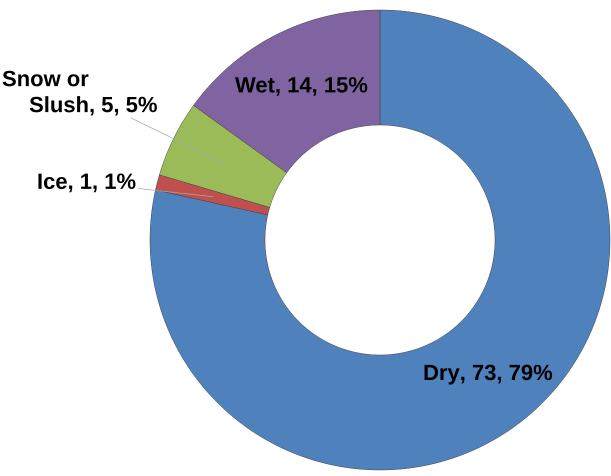  I want to click on slice-label: Wet, so click(255, 85).